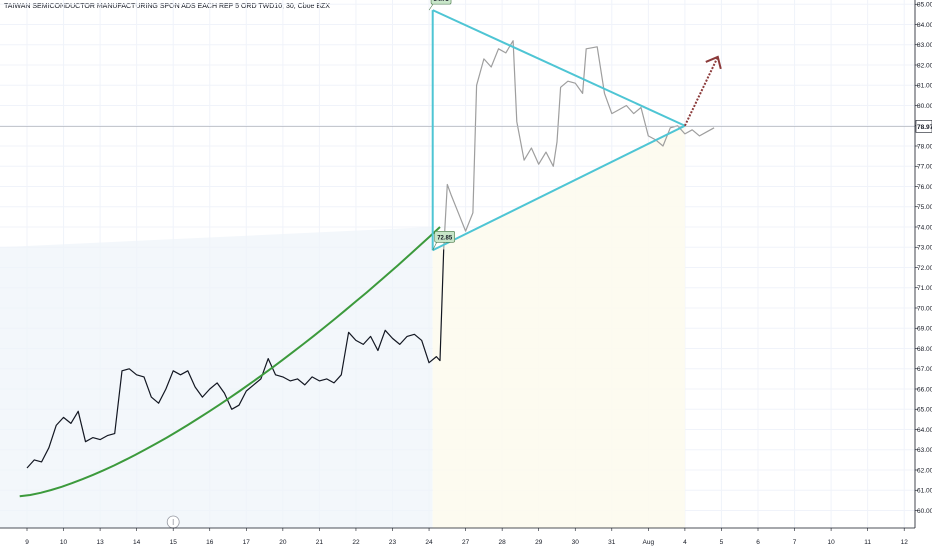 This screenshot has width=932, height=550. Describe the element at coordinates (466, 542) in the screenshot. I see `x-tick-label: 27` at that location.